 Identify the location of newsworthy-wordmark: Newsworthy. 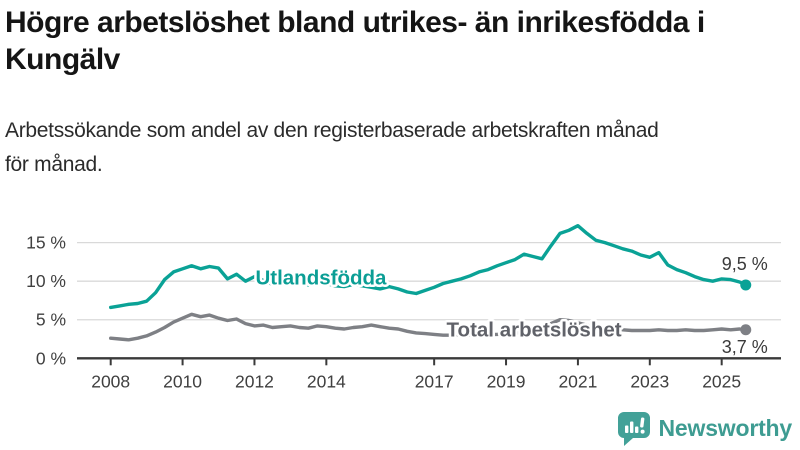
(725, 428).